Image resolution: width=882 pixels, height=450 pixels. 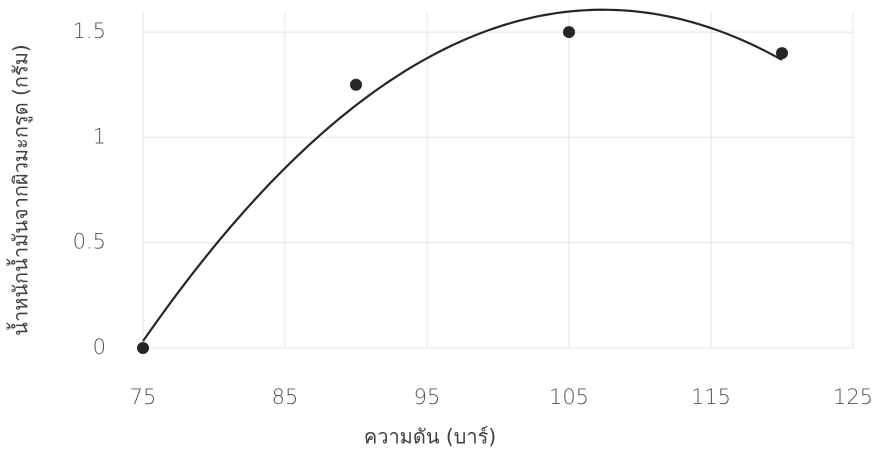 I want to click on x-tick-label: 105, so click(x=569, y=397).